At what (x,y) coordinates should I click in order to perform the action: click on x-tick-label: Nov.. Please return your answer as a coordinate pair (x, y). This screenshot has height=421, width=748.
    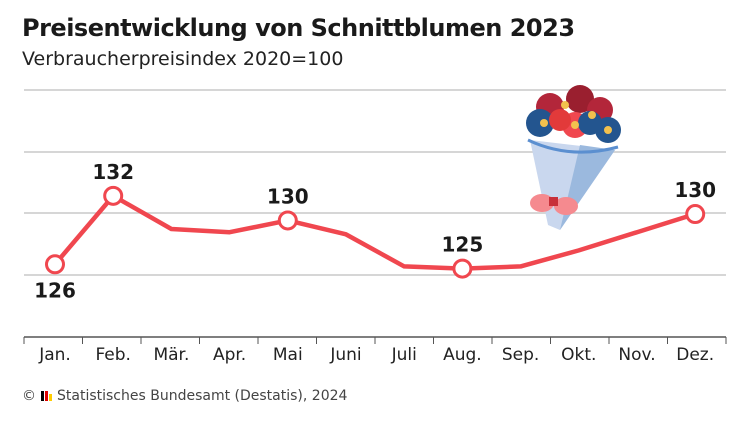
    Looking at the image, I should click on (636, 355).